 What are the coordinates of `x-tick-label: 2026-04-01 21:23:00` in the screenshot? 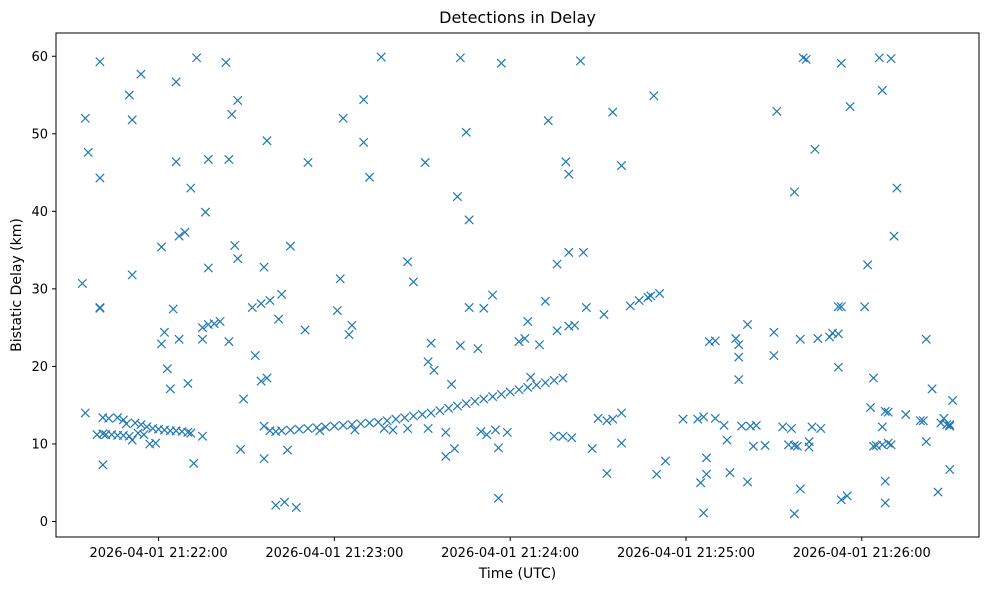 It's located at (334, 553).